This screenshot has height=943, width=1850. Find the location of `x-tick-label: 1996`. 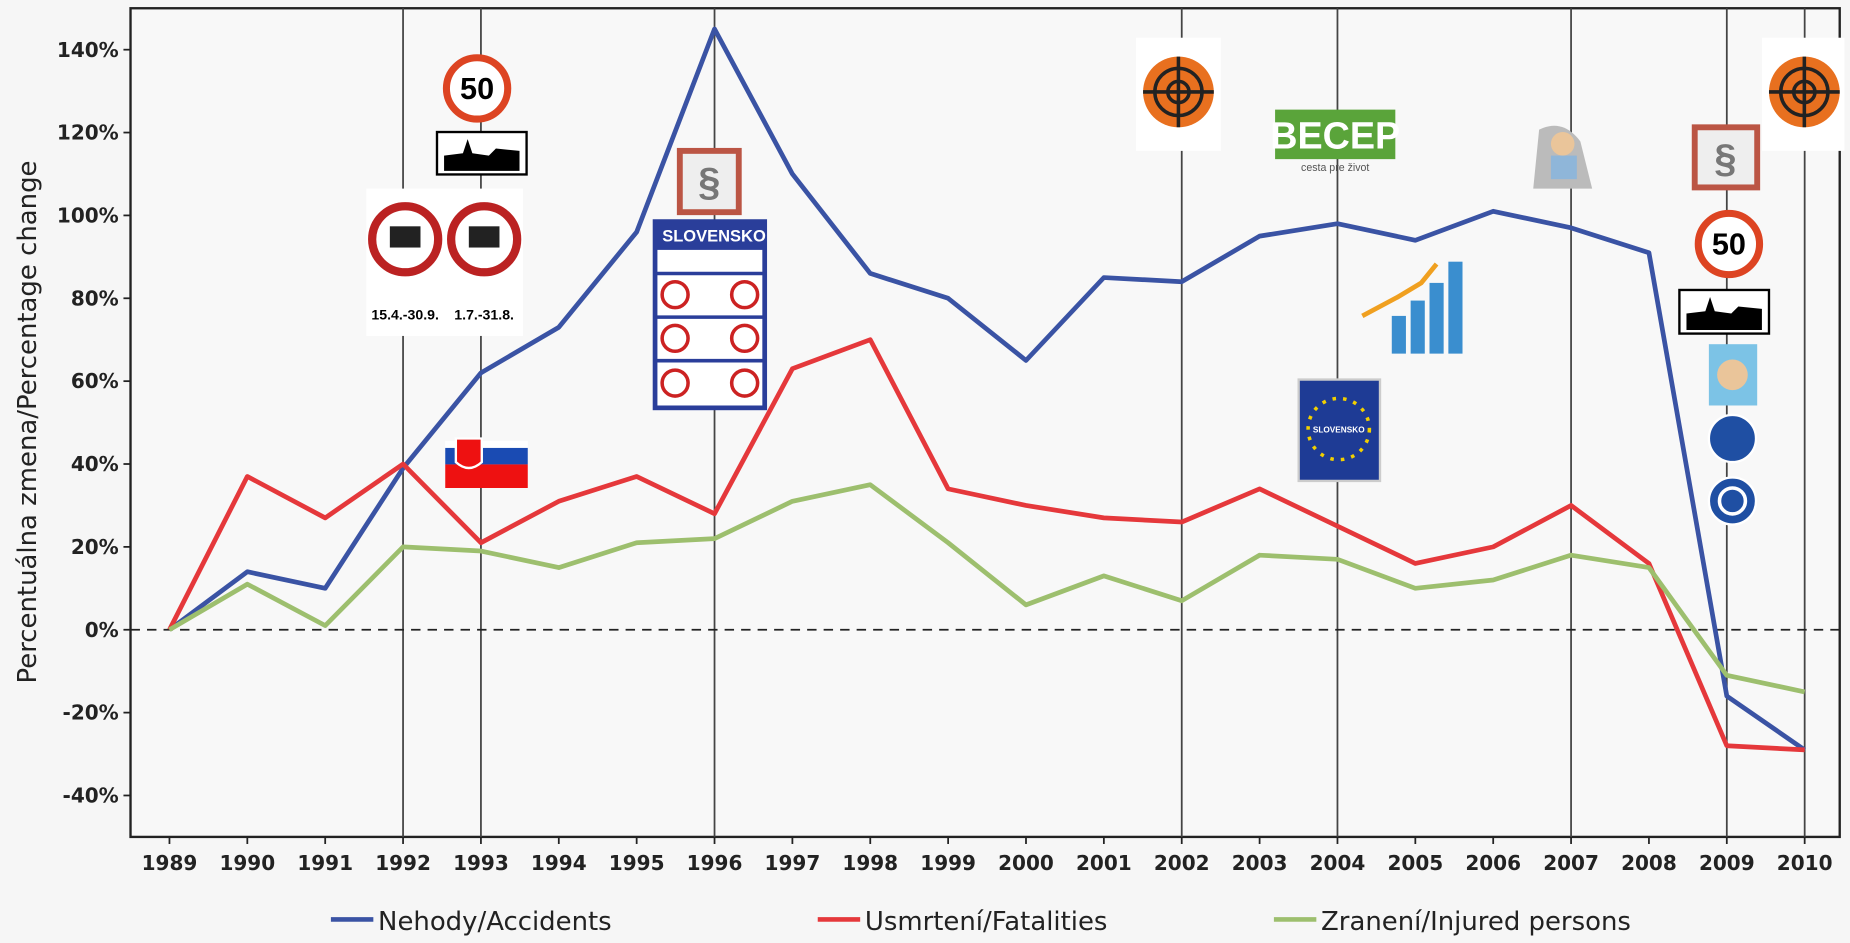

x-tick-label: 1996 is located at coordinates (715, 863).